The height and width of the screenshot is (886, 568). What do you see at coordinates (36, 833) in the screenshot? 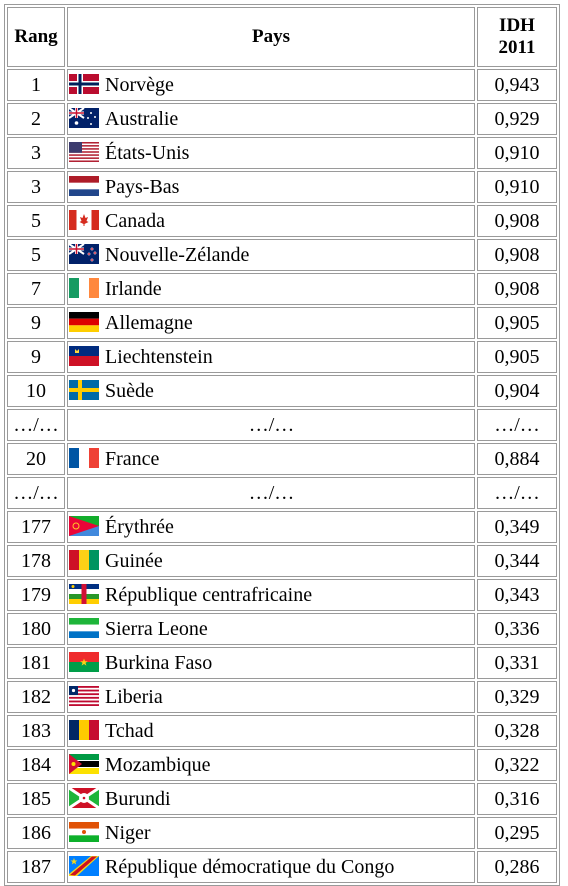
I see `rank-cell: 186` at bounding box center [36, 833].